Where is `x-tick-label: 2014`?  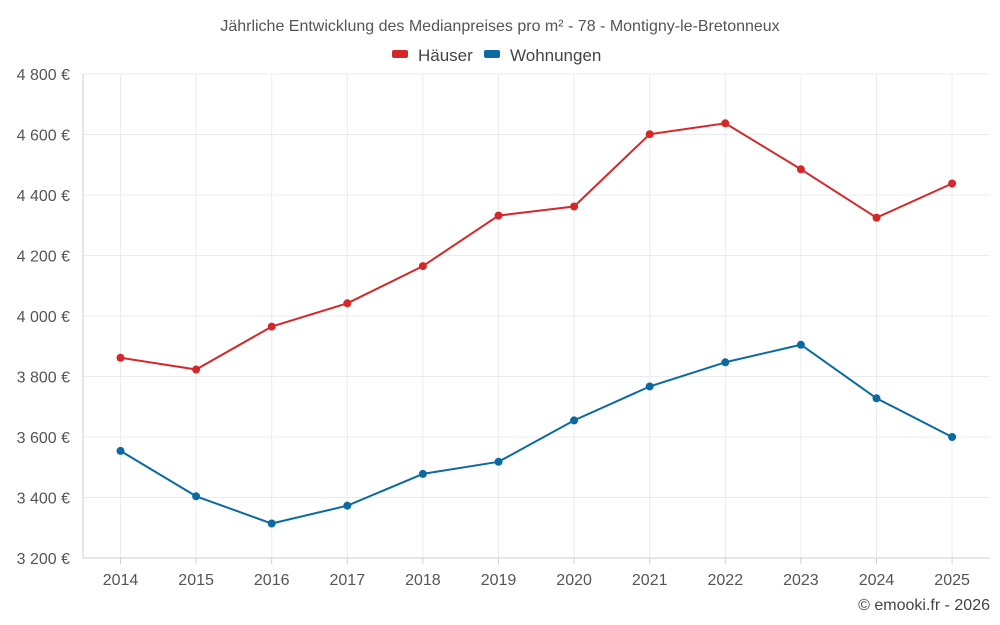
x-tick-label: 2014 is located at coordinates (121, 580).